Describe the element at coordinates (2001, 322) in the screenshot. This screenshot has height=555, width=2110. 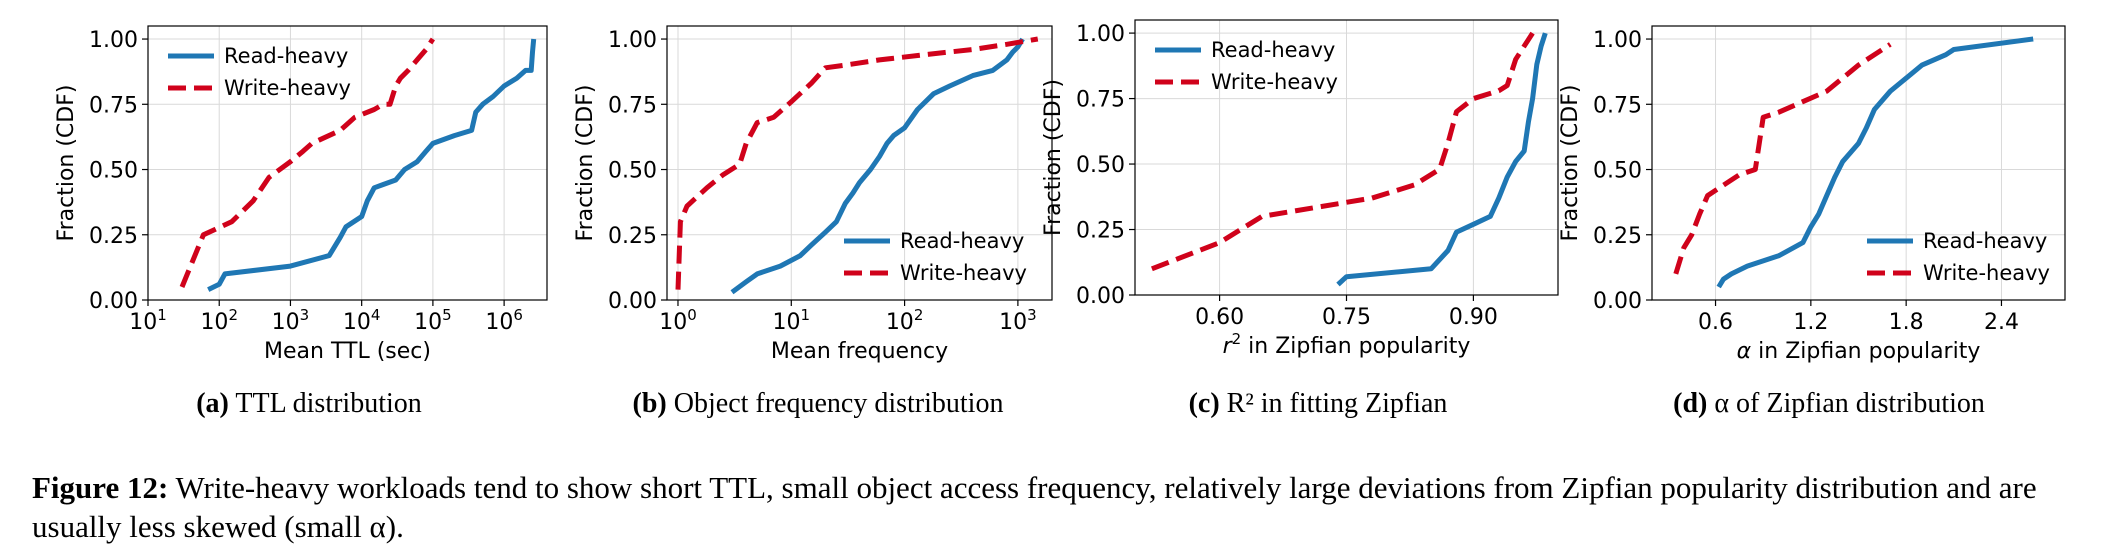
I see `x-tick-label: 2.4` at that location.